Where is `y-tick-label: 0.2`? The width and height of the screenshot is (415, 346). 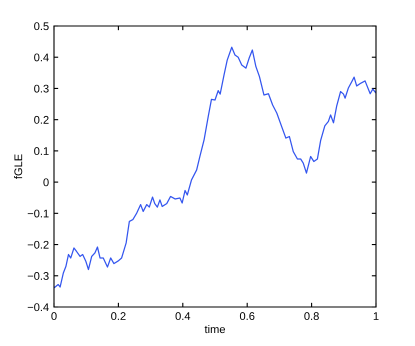 y-tick-label: 0.2 is located at coordinates (41, 120).